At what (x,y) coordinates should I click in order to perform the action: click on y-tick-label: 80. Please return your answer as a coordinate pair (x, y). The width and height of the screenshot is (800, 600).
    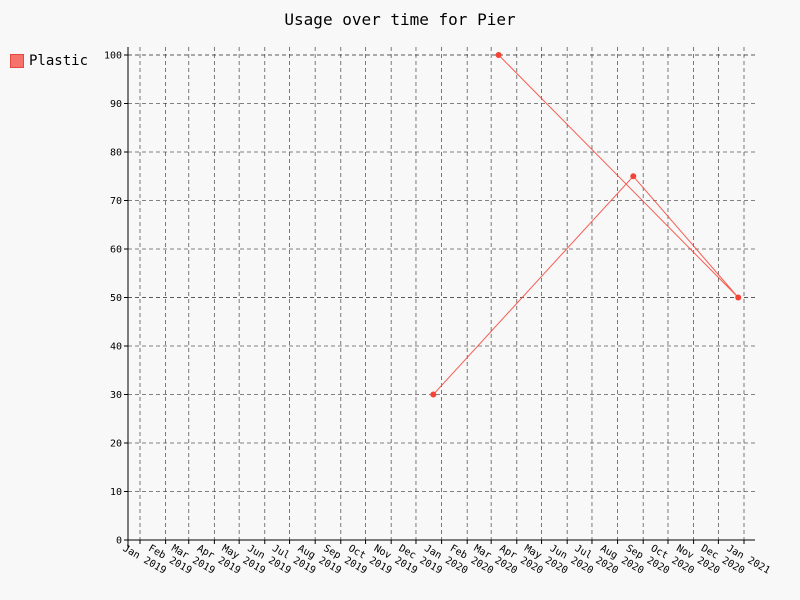
    Looking at the image, I should click on (116, 153).